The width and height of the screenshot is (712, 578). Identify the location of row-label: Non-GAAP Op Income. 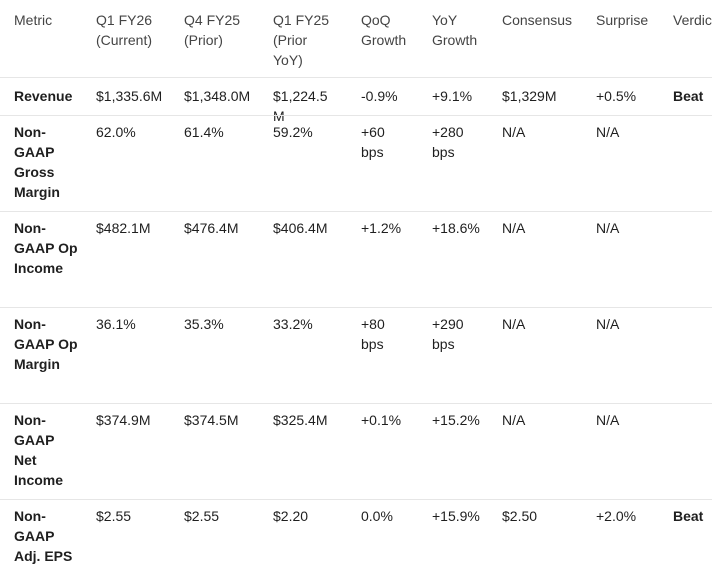
(46, 248).